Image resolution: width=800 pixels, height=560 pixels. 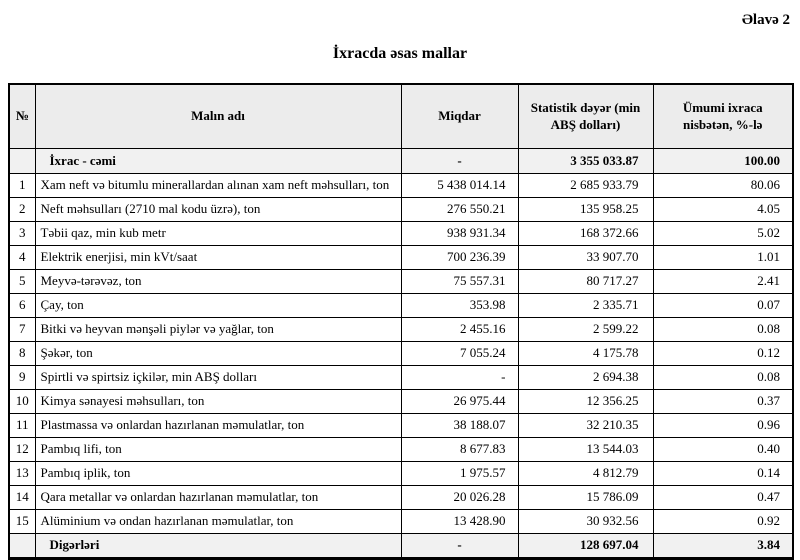 What do you see at coordinates (723, 401) in the screenshot?
I see `cell-share: 0.37` at bounding box center [723, 401].